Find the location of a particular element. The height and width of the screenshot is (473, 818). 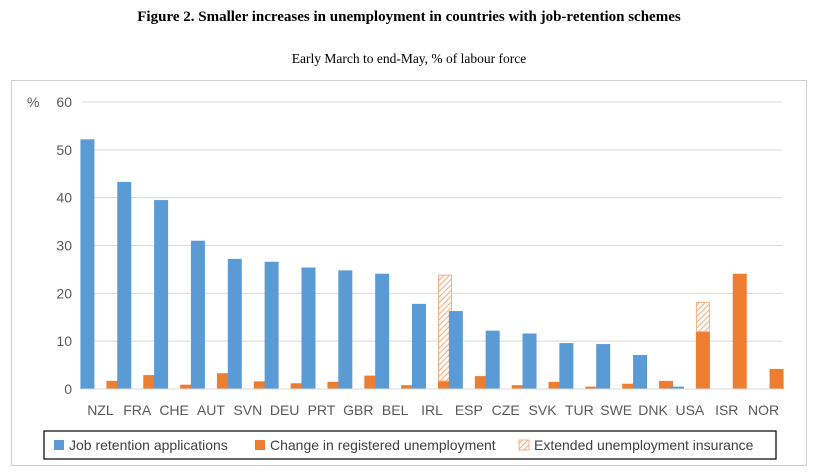

legend-label-extended: Extended unemployment insurance is located at coordinates (644, 445).